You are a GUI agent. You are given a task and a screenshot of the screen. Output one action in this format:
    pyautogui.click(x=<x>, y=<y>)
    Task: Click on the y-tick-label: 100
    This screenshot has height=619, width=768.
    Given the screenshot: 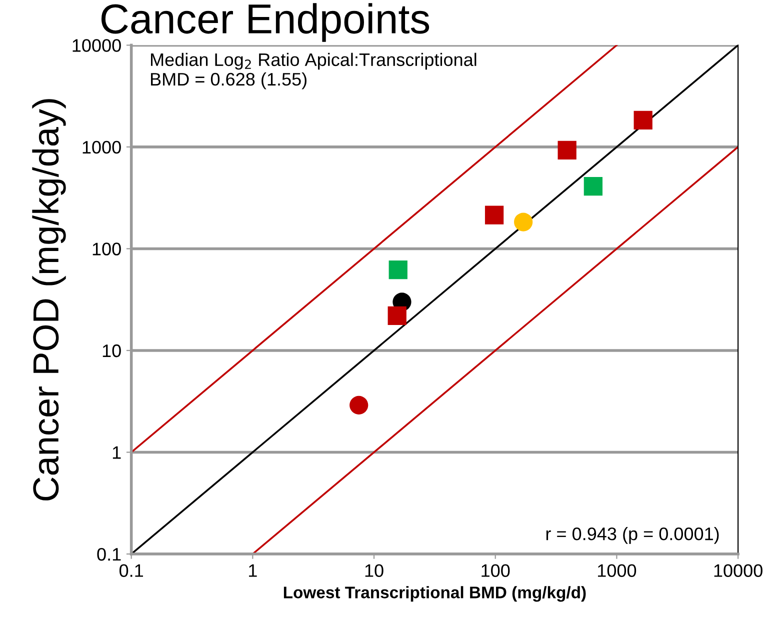 What is the action you would take?
    pyautogui.click(x=106, y=249)
    